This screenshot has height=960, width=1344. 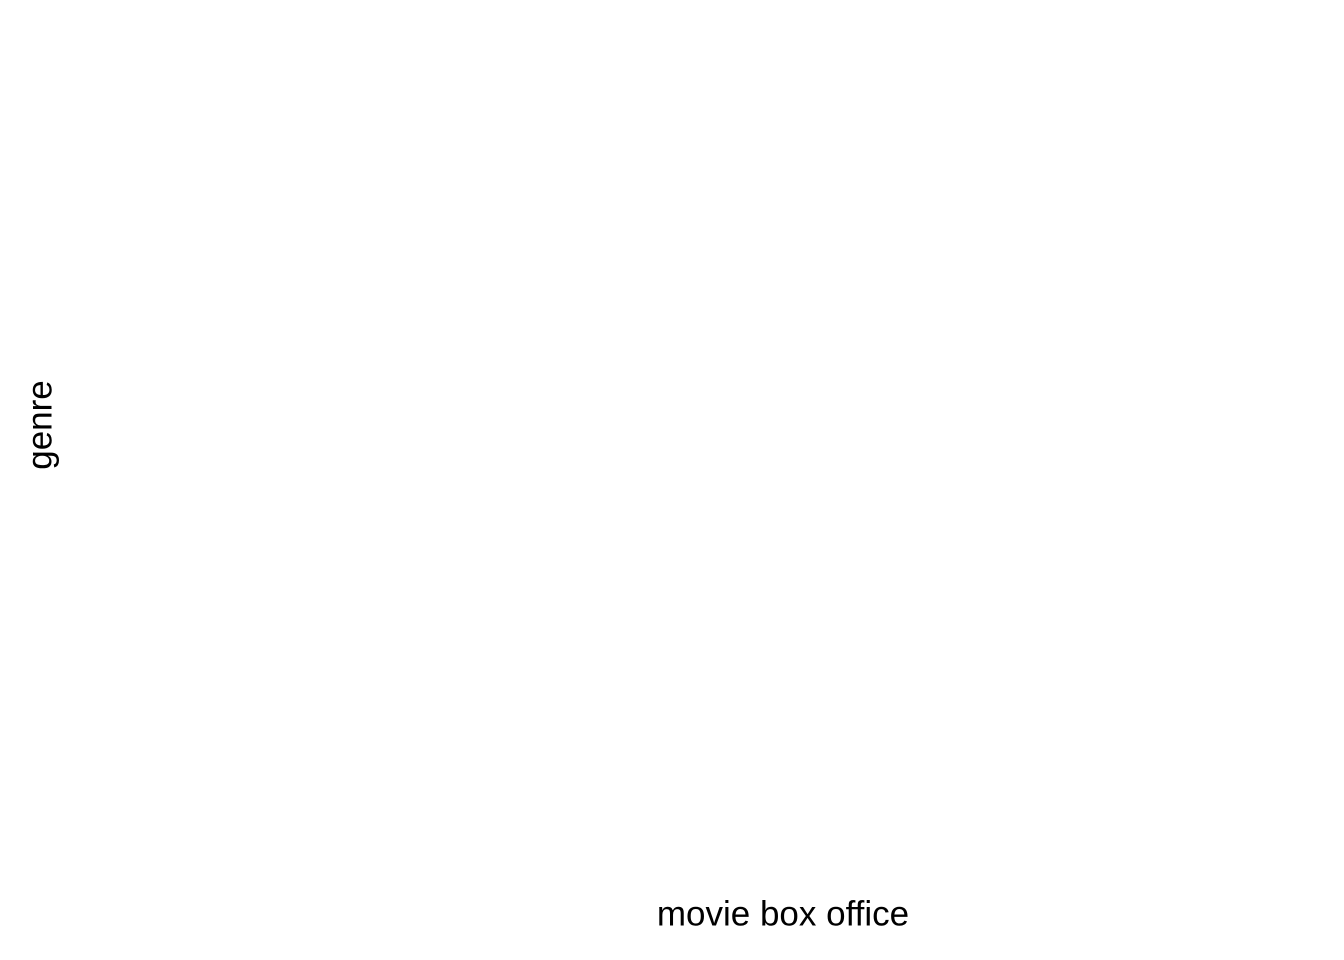 I want to click on x-axis-title: movie box office, so click(x=783, y=913).